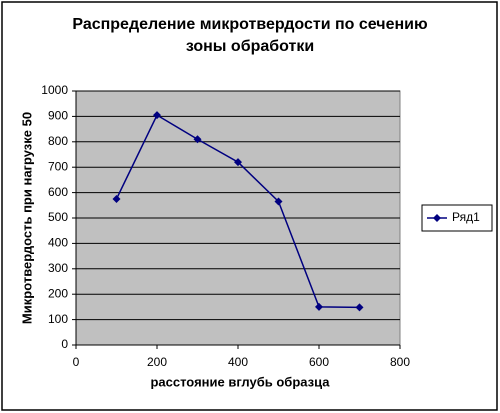 This screenshot has height=413, width=500. What do you see at coordinates (58, 293) in the screenshot?
I see `y-tick-label: 200` at bounding box center [58, 293].